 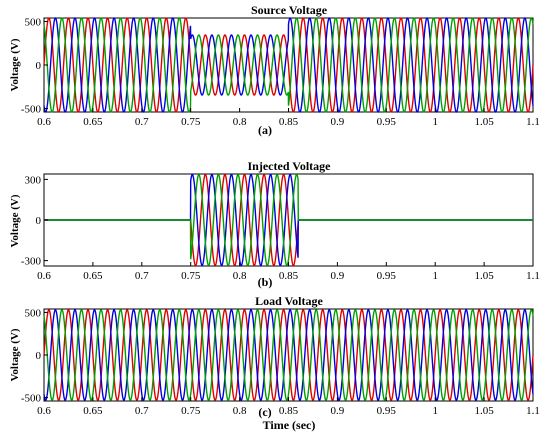 I want to click on panel-label: (b), so click(x=265, y=282).